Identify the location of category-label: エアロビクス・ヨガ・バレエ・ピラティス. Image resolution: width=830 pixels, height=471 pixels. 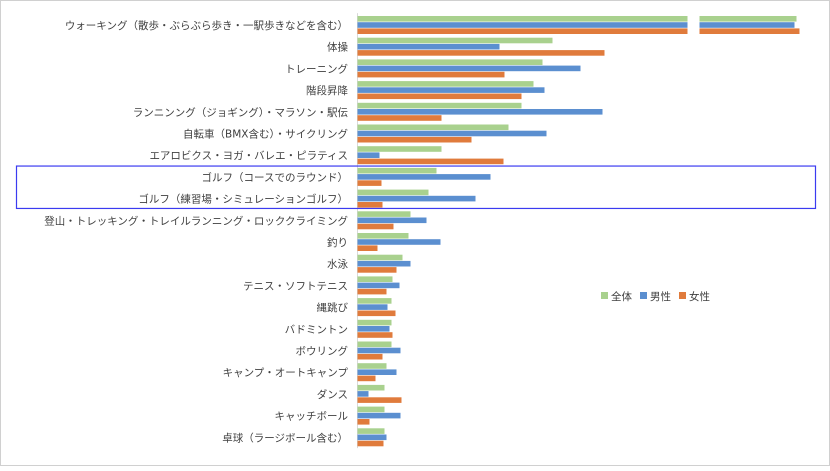
(248, 156).